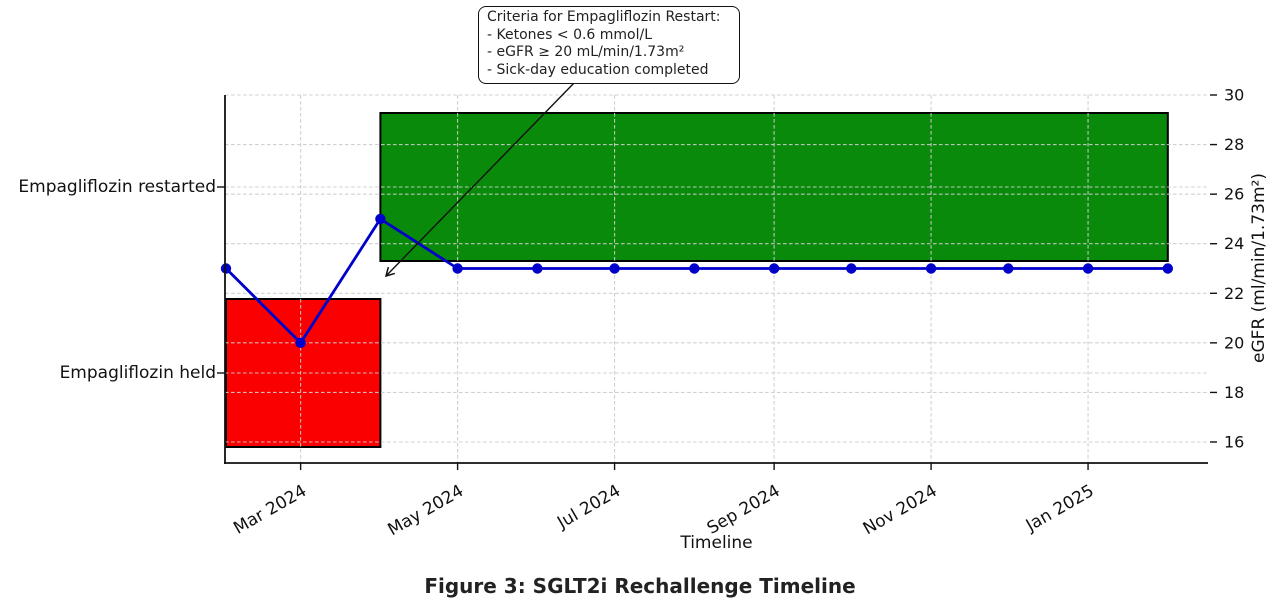 The image size is (1280, 612). What do you see at coordinates (900, 510) in the screenshot?
I see `x-tick-label: Nov 2024` at bounding box center [900, 510].